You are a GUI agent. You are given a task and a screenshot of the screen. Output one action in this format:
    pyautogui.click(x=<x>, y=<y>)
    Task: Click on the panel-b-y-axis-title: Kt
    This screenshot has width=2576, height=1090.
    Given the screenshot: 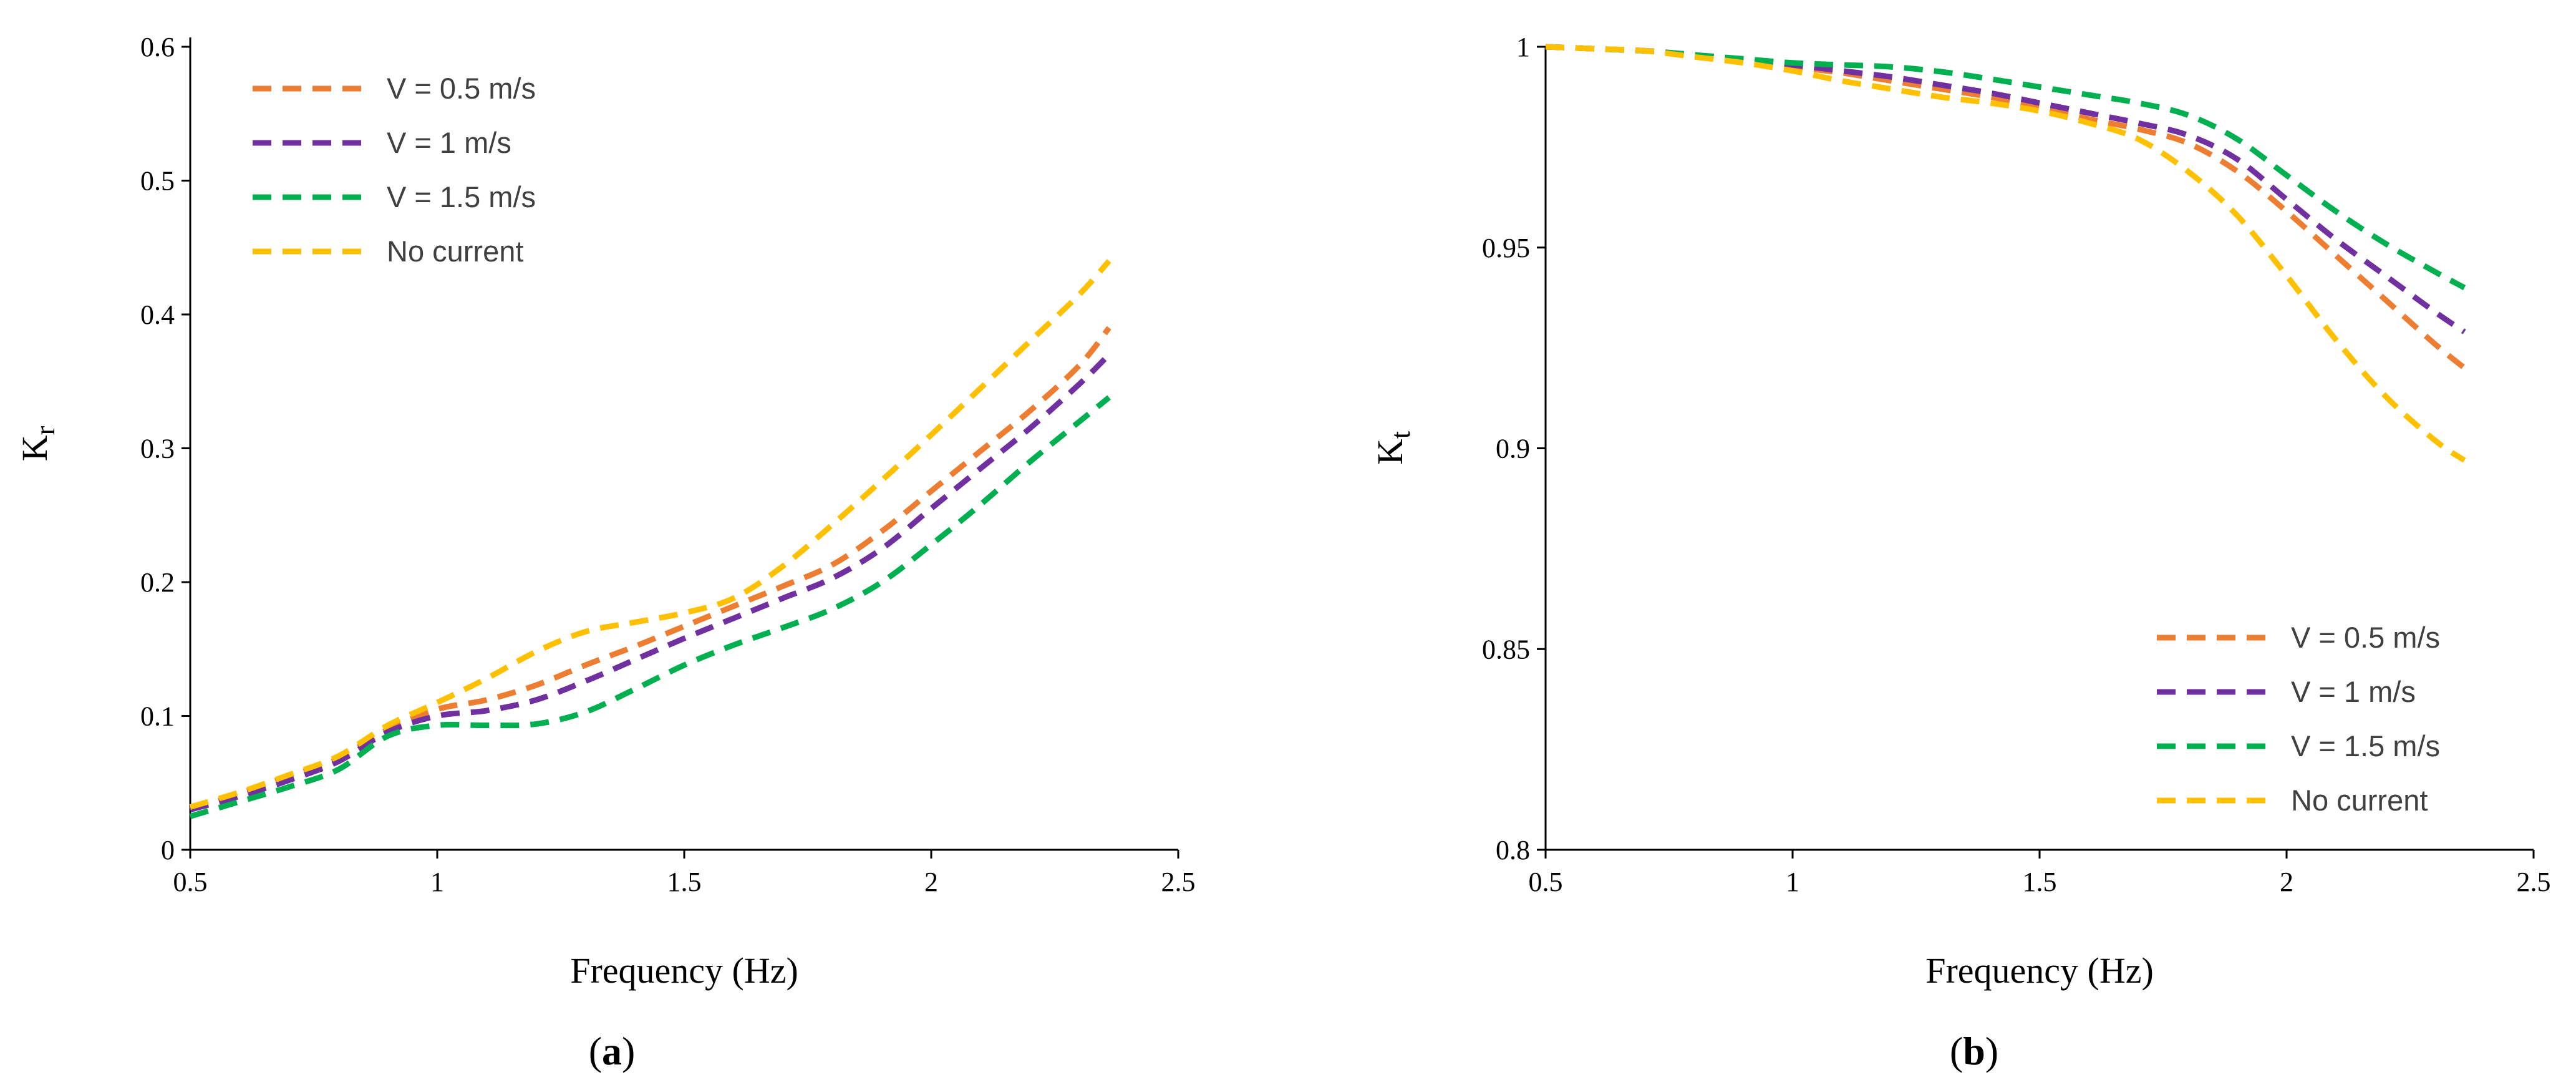 What is the action you would take?
    pyautogui.click(x=1393, y=448)
    